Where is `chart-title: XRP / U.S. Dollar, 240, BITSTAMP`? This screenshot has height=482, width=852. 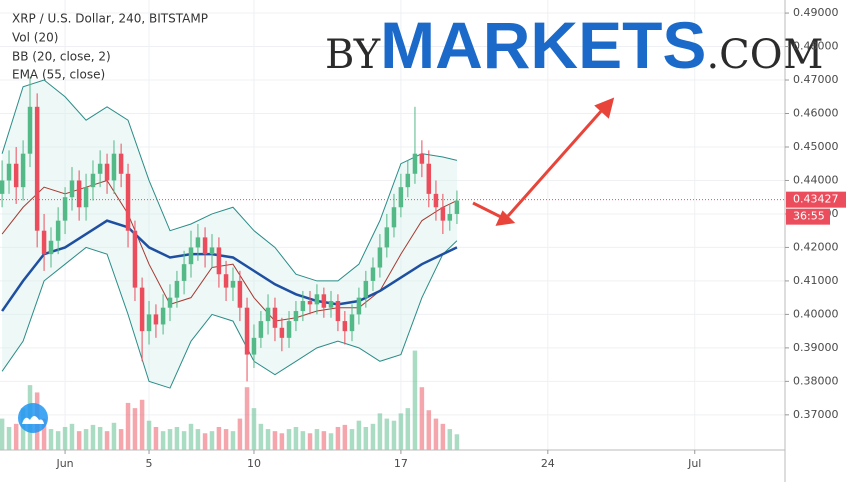
chart-title: XRP / U.S. Dollar, 240, BITSTAMP is located at coordinates (110, 19).